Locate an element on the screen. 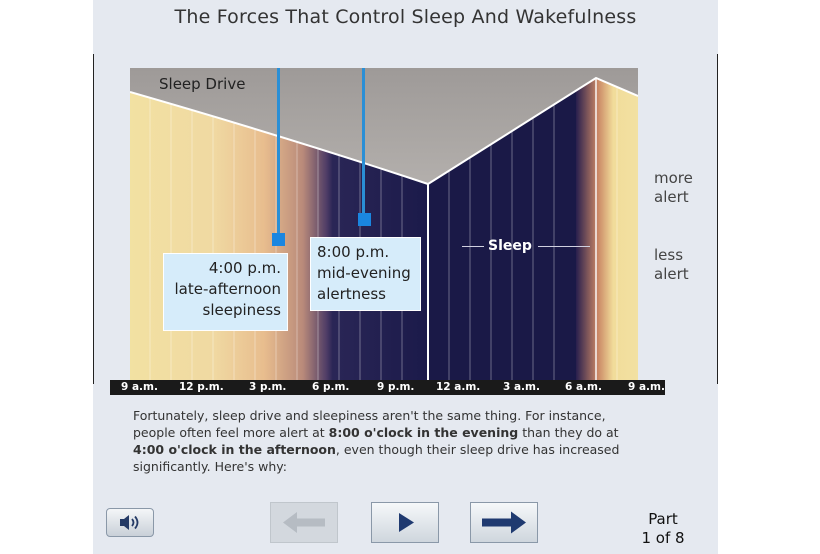 The image size is (820, 554). time-tick: 6 p.m. is located at coordinates (331, 387).